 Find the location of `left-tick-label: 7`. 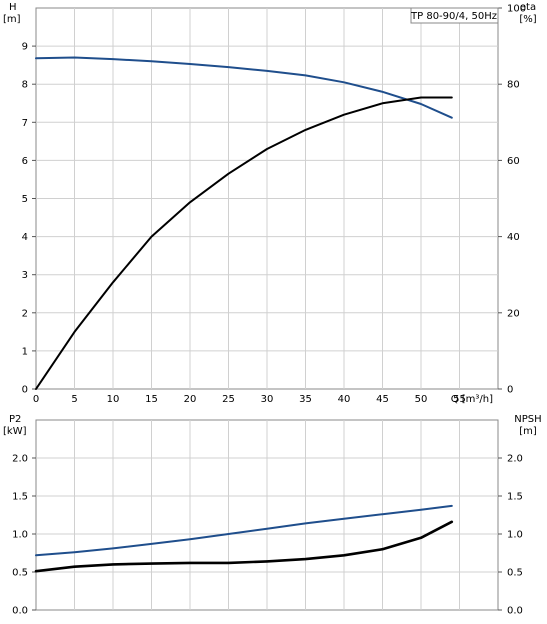

left-tick-label: 7 is located at coordinates (25, 123).